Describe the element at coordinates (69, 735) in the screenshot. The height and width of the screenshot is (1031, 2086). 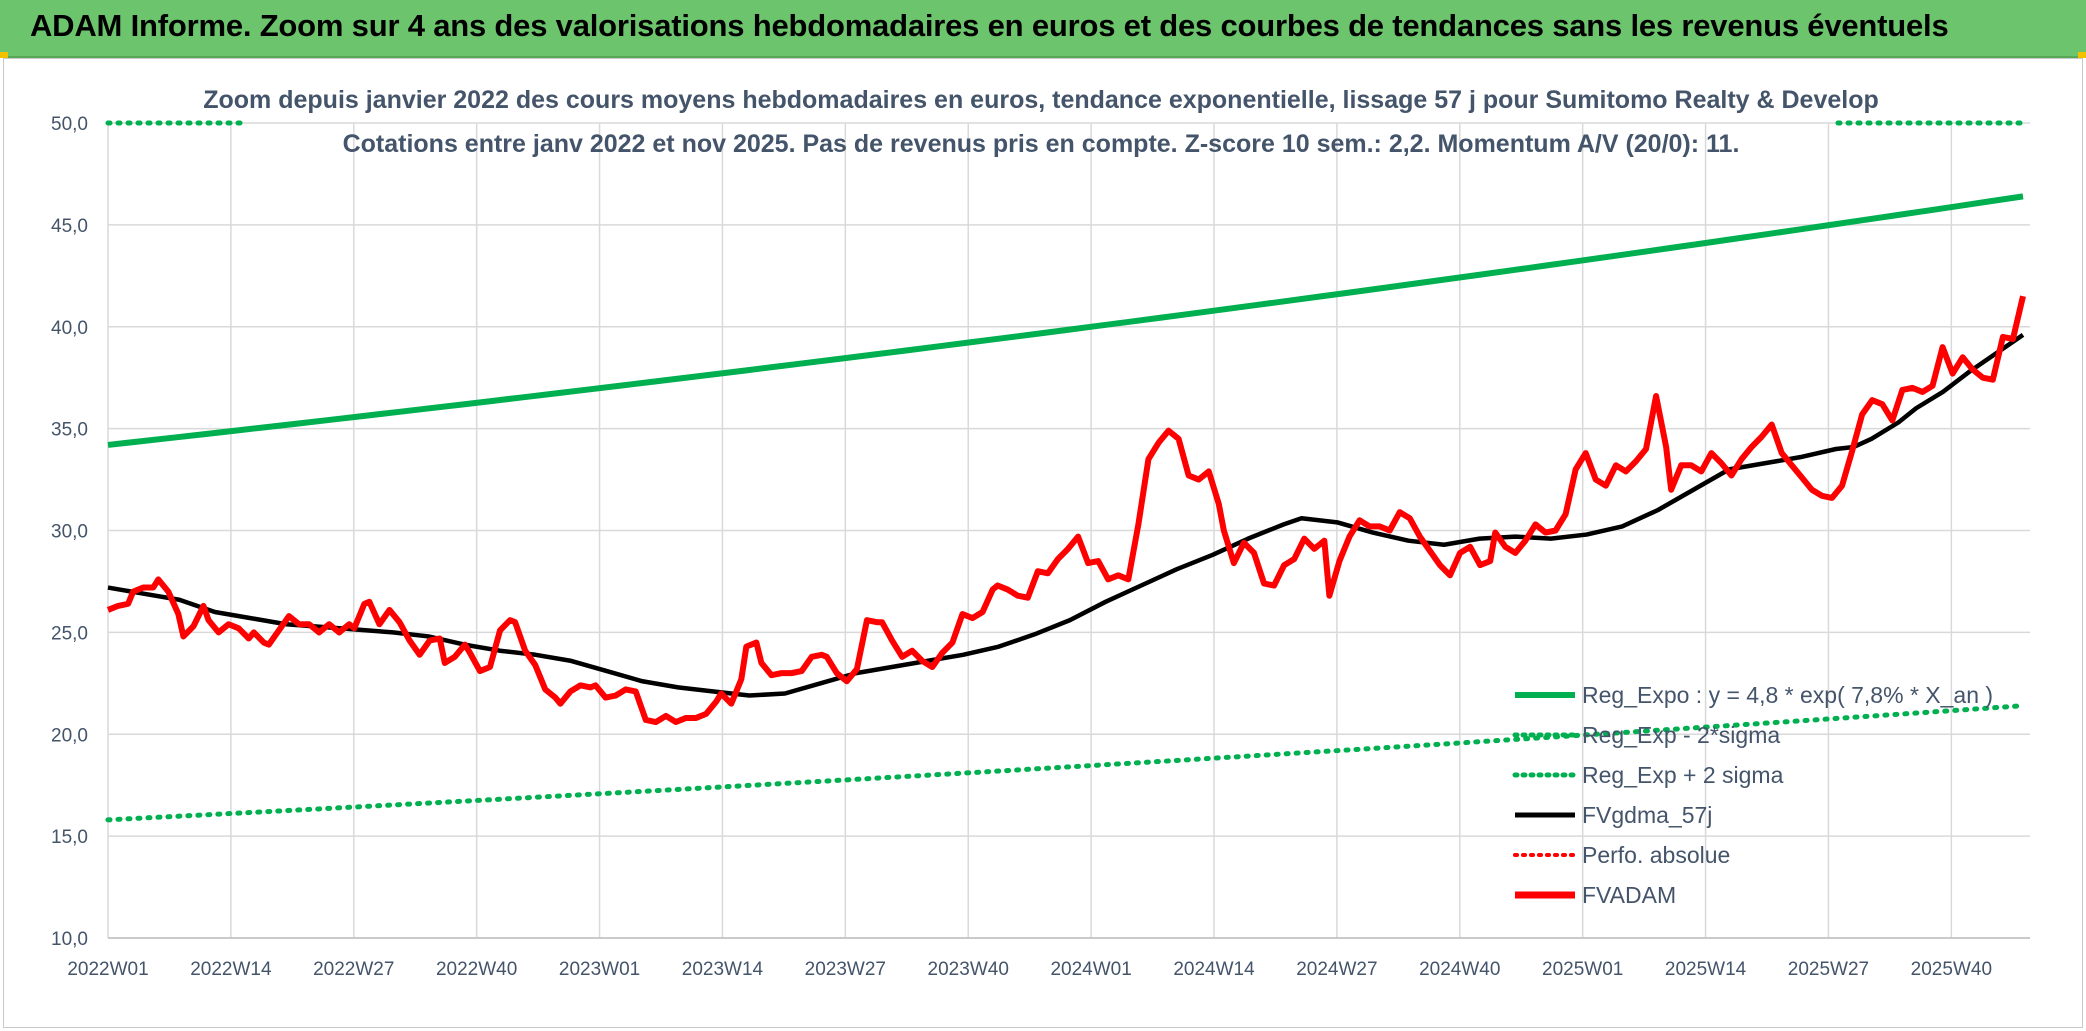
I see `y-tick-label: 20,0` at that location.